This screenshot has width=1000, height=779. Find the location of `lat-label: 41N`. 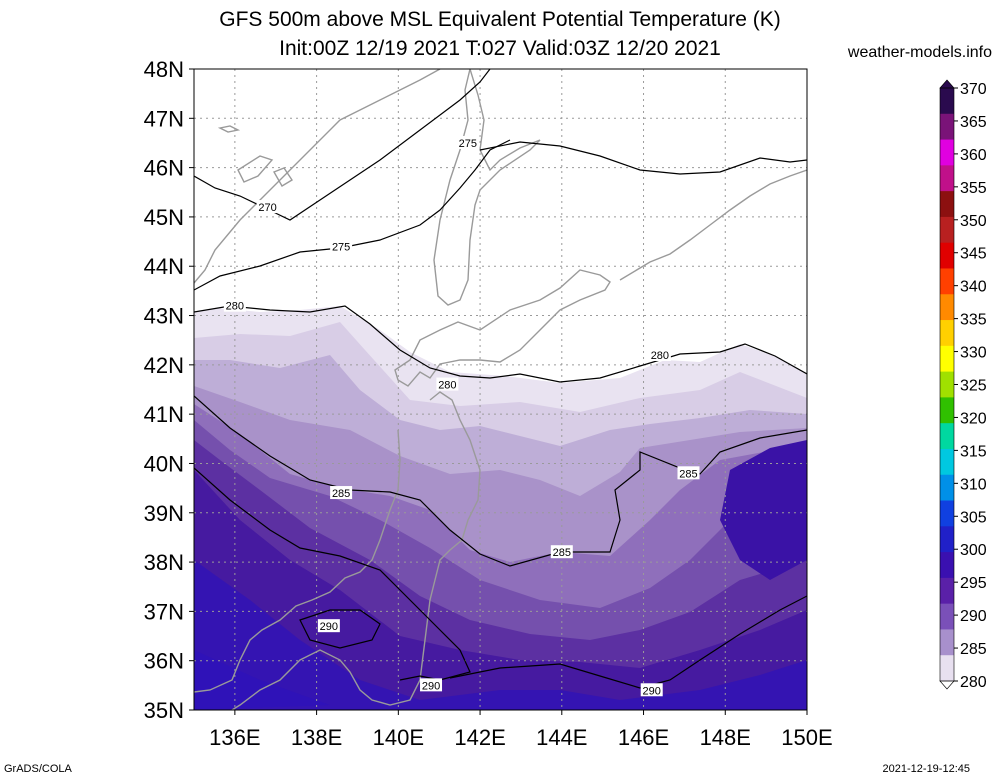

lat-label: 41N is located at coordinates (164, 414).